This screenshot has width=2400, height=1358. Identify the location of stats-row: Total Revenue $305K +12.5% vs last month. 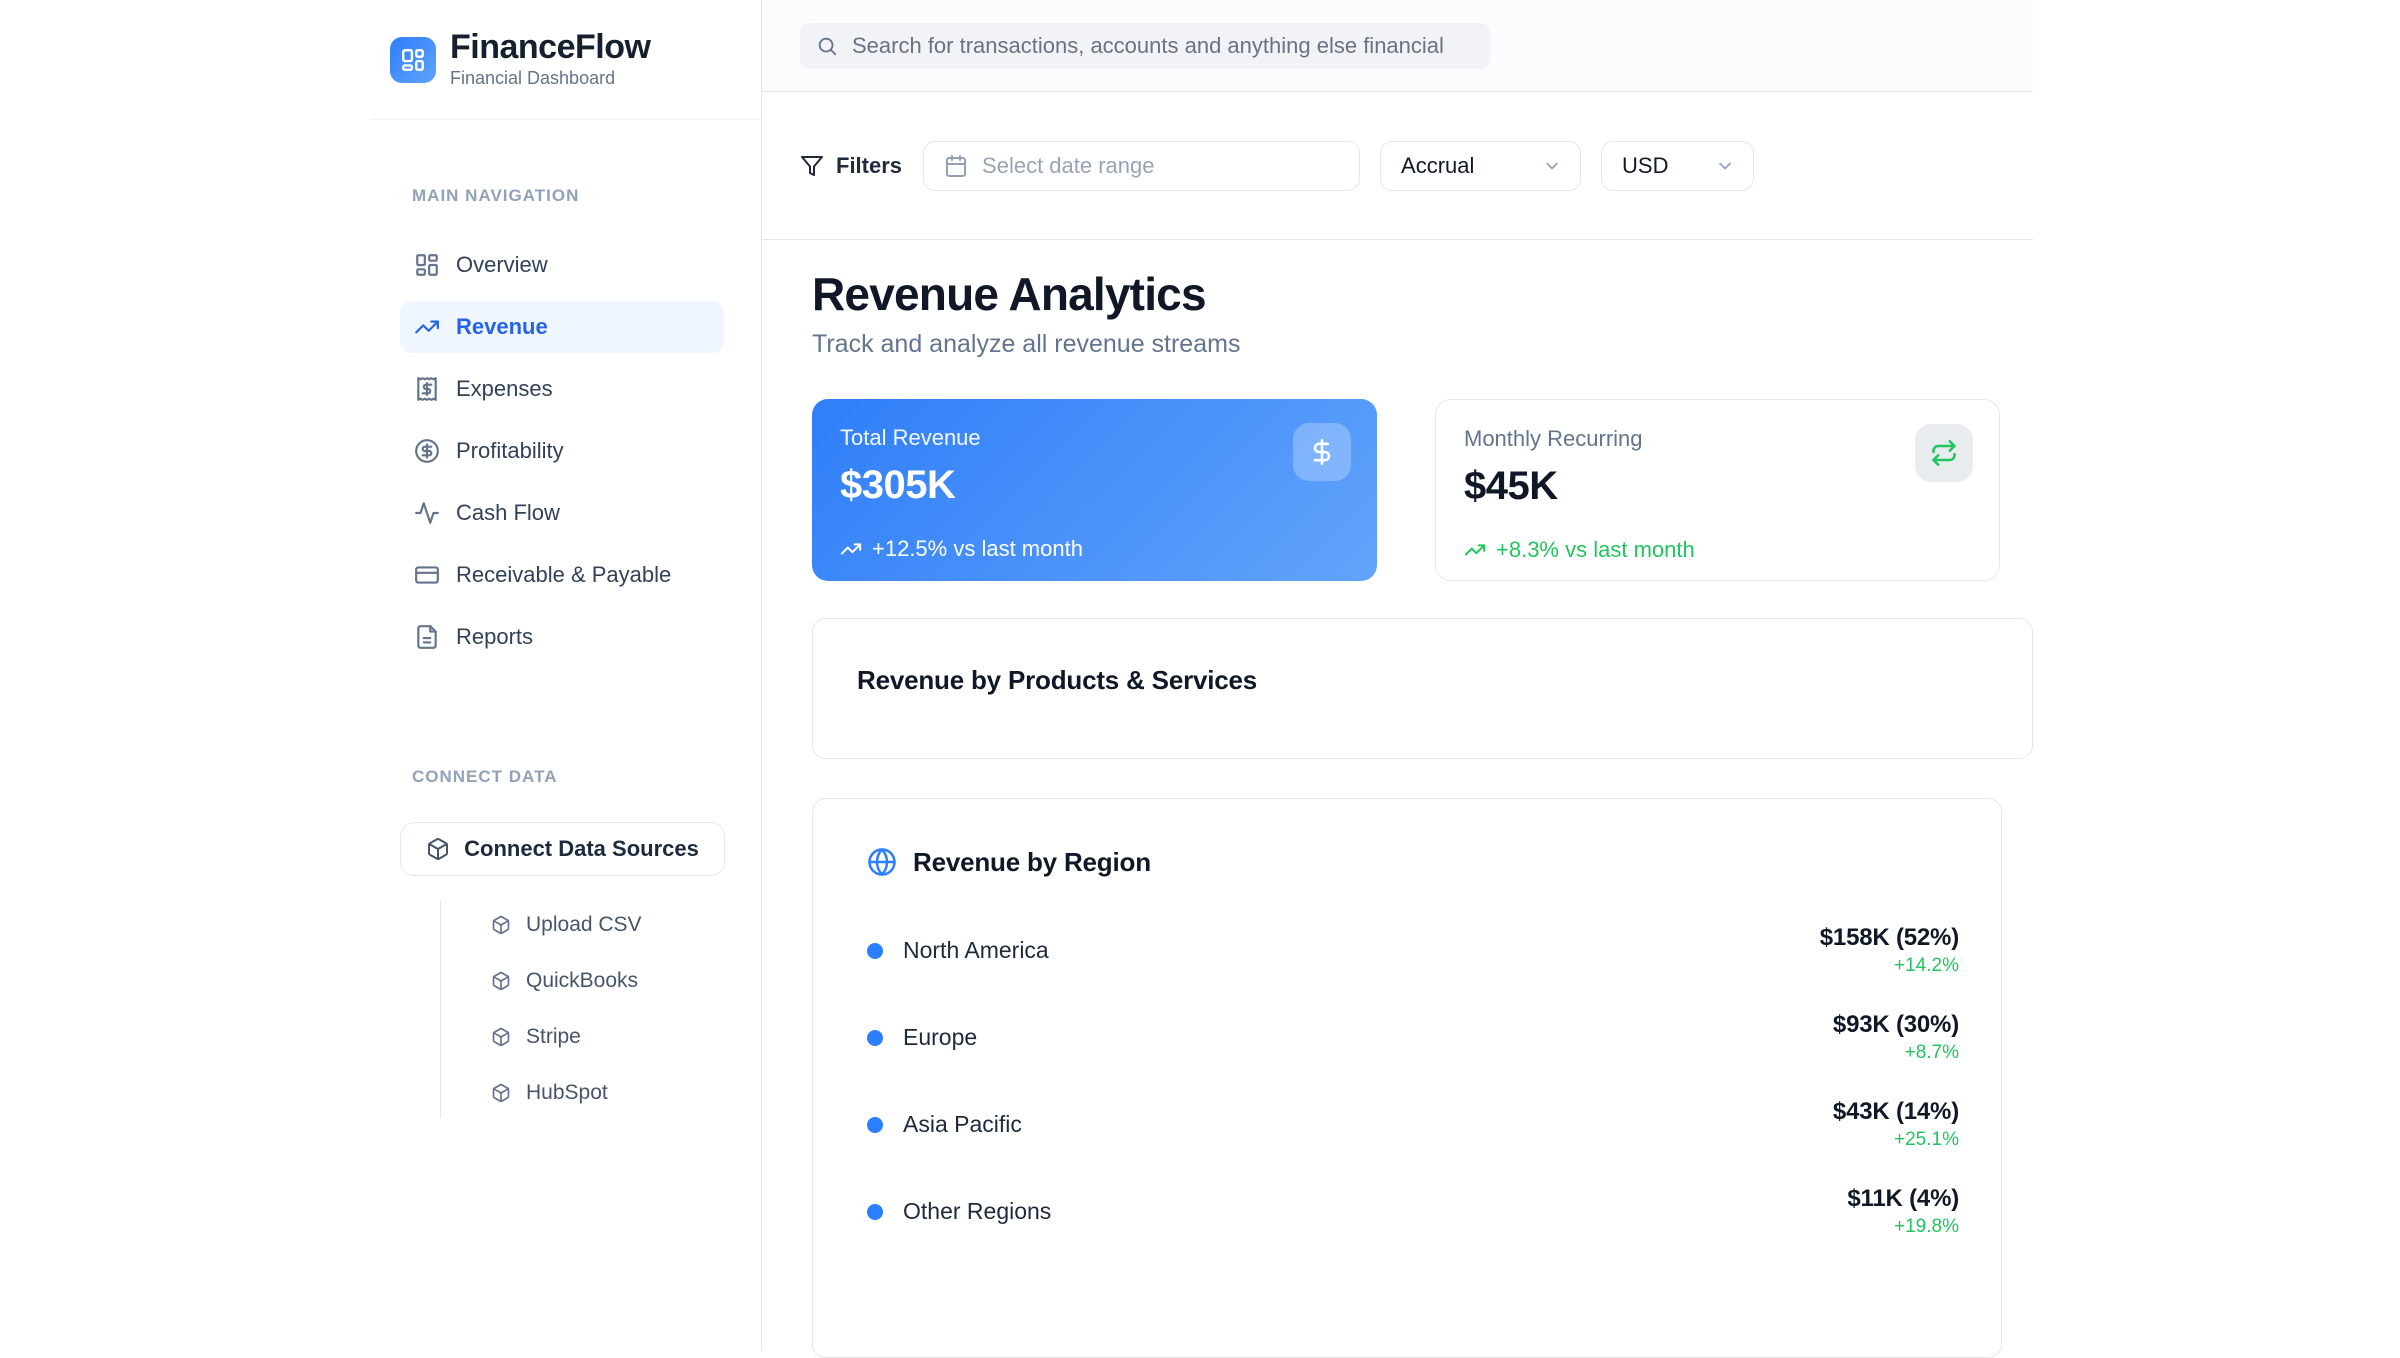
(1422, 489).